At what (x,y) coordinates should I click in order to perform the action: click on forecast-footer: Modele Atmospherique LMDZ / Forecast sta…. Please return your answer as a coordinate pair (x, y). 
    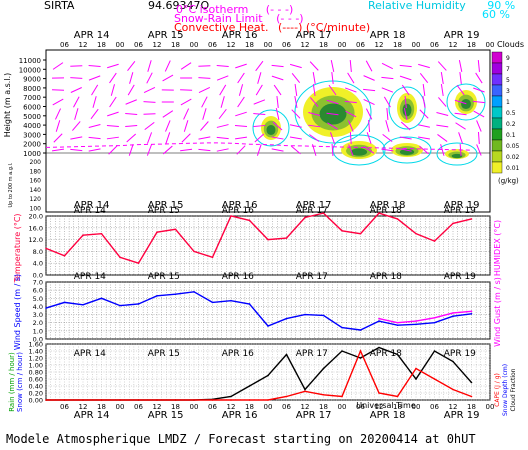
    Looking at the image, I should click on (241, 439).